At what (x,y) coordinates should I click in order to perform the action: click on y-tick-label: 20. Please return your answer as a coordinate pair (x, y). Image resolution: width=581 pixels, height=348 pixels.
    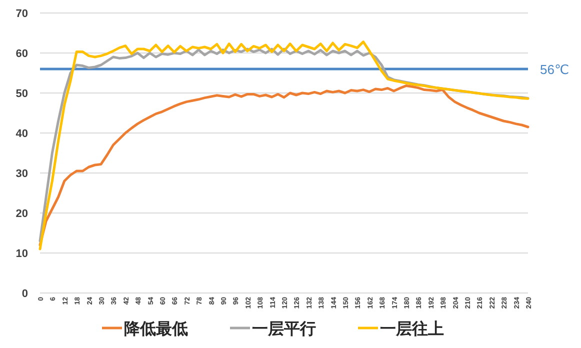
    Looking at the image, I should click on (22, 214).